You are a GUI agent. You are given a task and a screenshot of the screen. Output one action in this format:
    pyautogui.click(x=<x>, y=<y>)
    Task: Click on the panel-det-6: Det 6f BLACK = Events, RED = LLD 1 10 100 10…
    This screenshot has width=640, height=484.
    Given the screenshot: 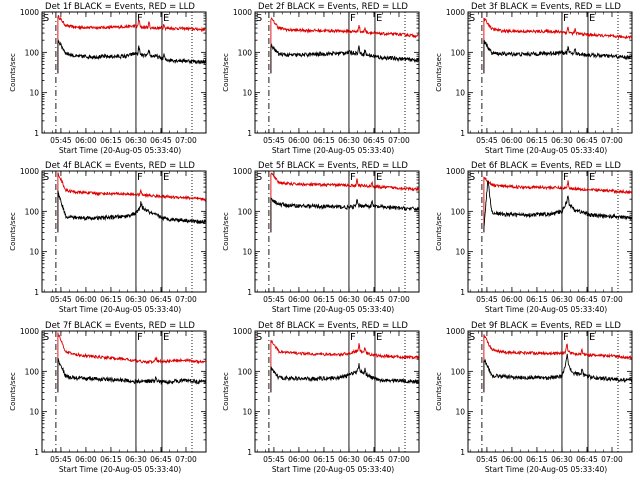 What is the action you would take?
    pyautogui.click(x=534, y=237)
    